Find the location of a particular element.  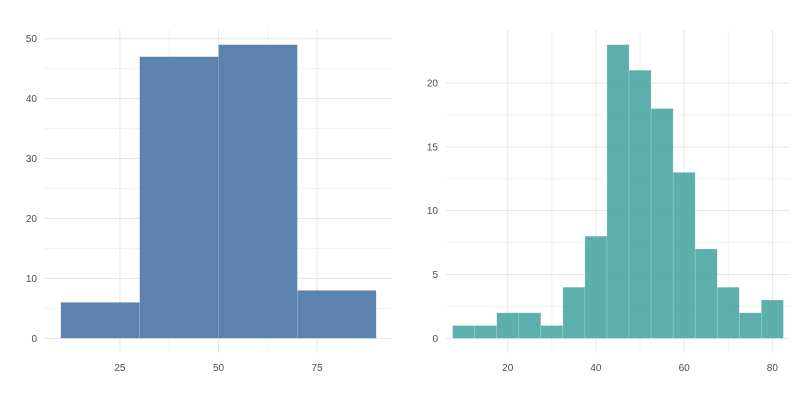

y-tick-label: 30 is located at coordinates (32, 159).